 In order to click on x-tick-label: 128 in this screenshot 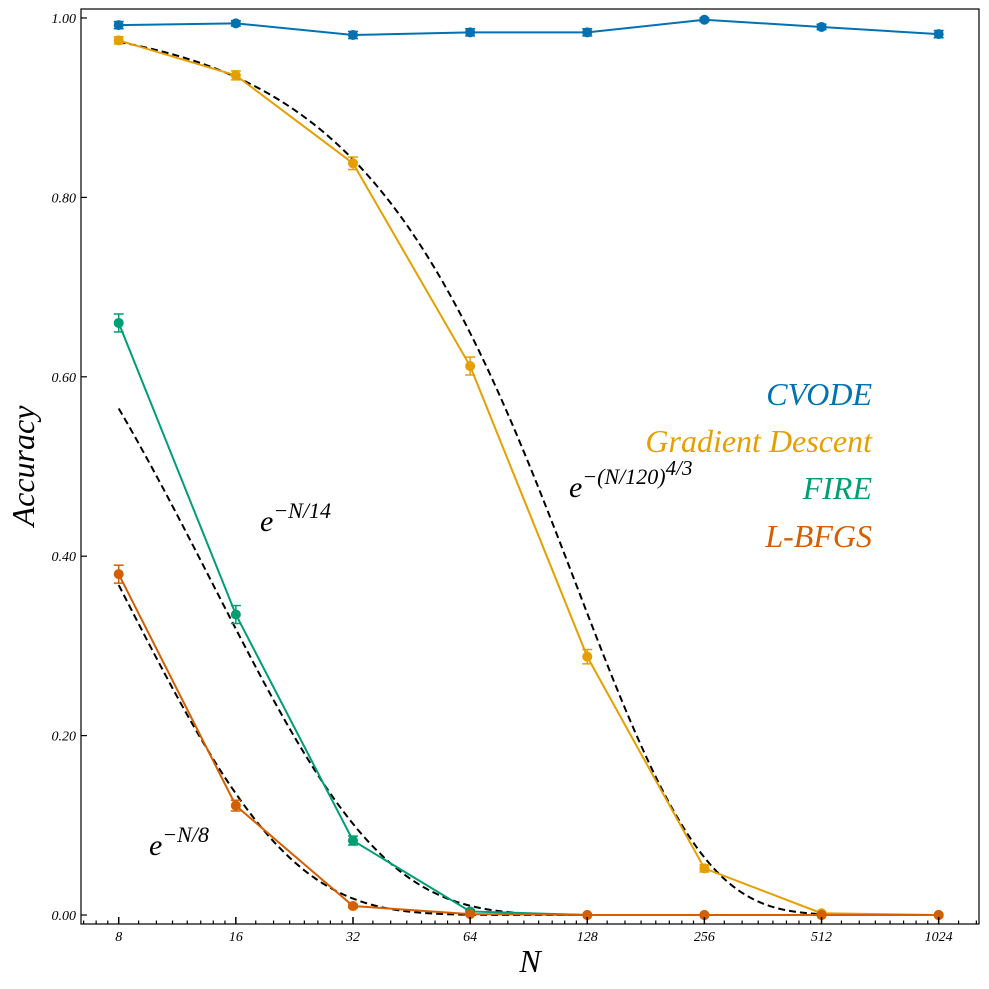, I will do `click(587, 937)`.